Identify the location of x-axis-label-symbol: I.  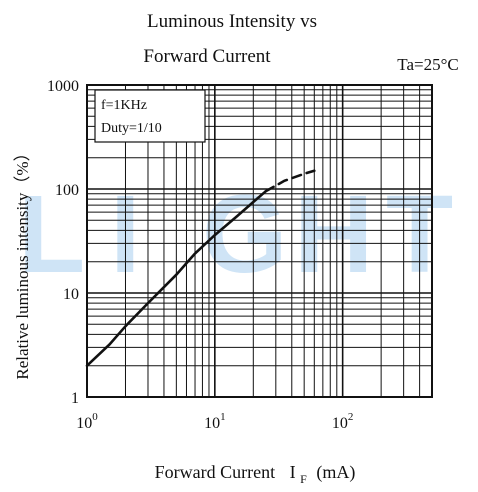
(293, 472).